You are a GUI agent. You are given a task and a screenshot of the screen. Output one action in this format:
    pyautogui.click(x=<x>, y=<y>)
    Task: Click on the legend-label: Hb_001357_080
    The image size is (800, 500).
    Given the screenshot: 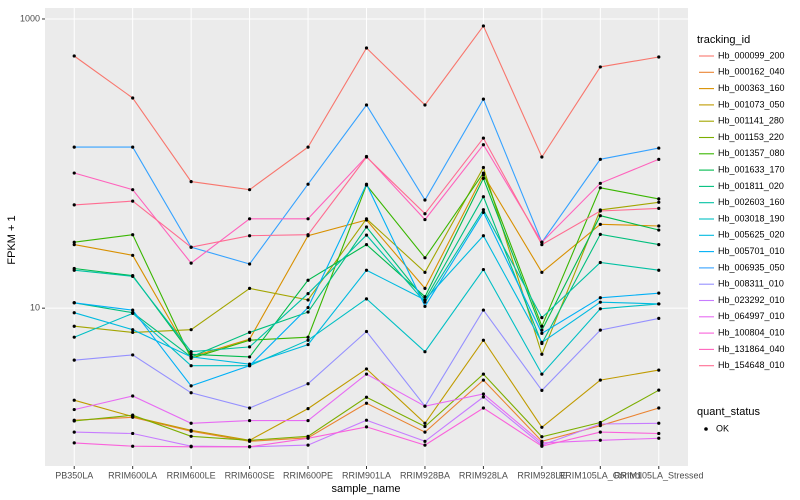 What is the action you would take?
    pyautogui.click(x=751, y=153)
    